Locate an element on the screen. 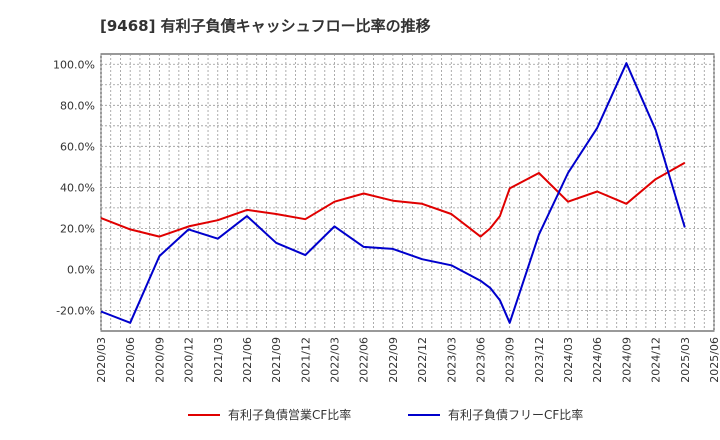 Image resolution: width=720 pixels, height=440 pixels. legend: 有利子負債営業CF比率 有利子負債フリーCF比率 is located at coordinates (385, 414).